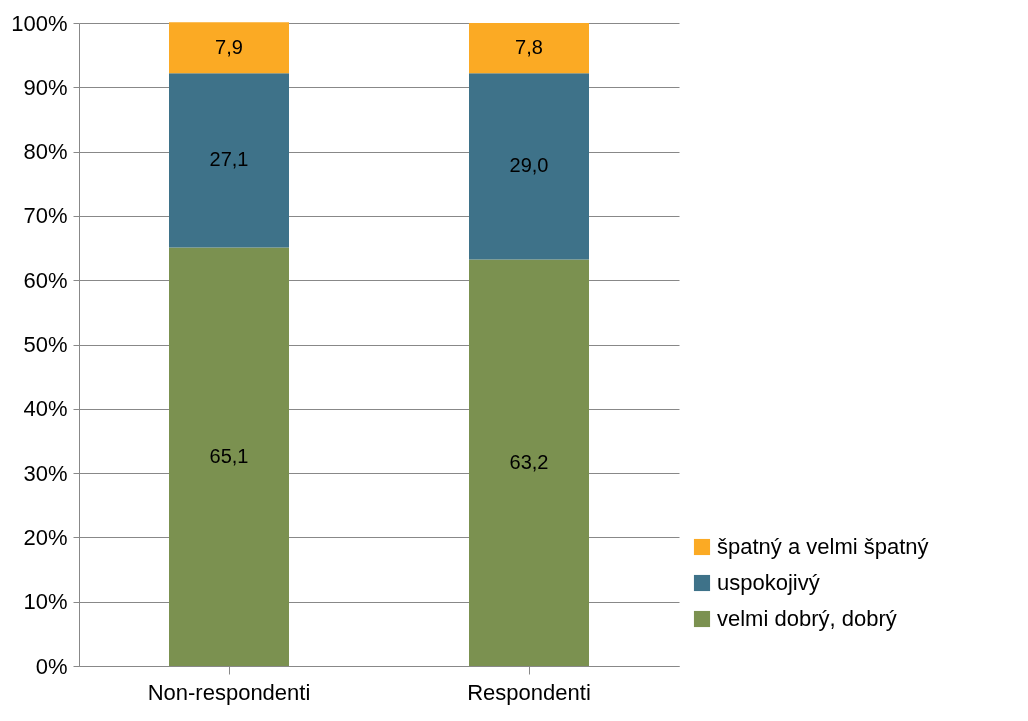 The width and height of the screenshot is (1028, 721). What do you see at coordinates (45, 344) in the screenshot?
I see `y-tick-label: 50%` at bounding box center [45, 344].